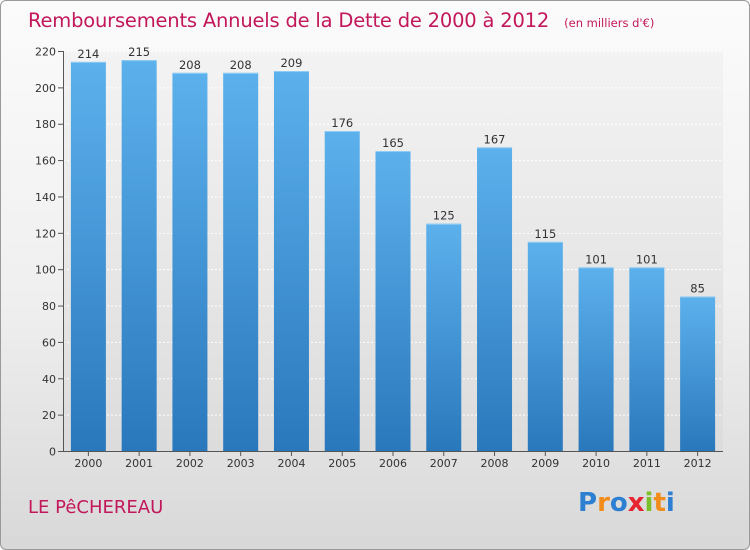 Image resolution: width=750 pixels, height=550 pixels. I want to click on logo-letter: x, so click(636, 503).